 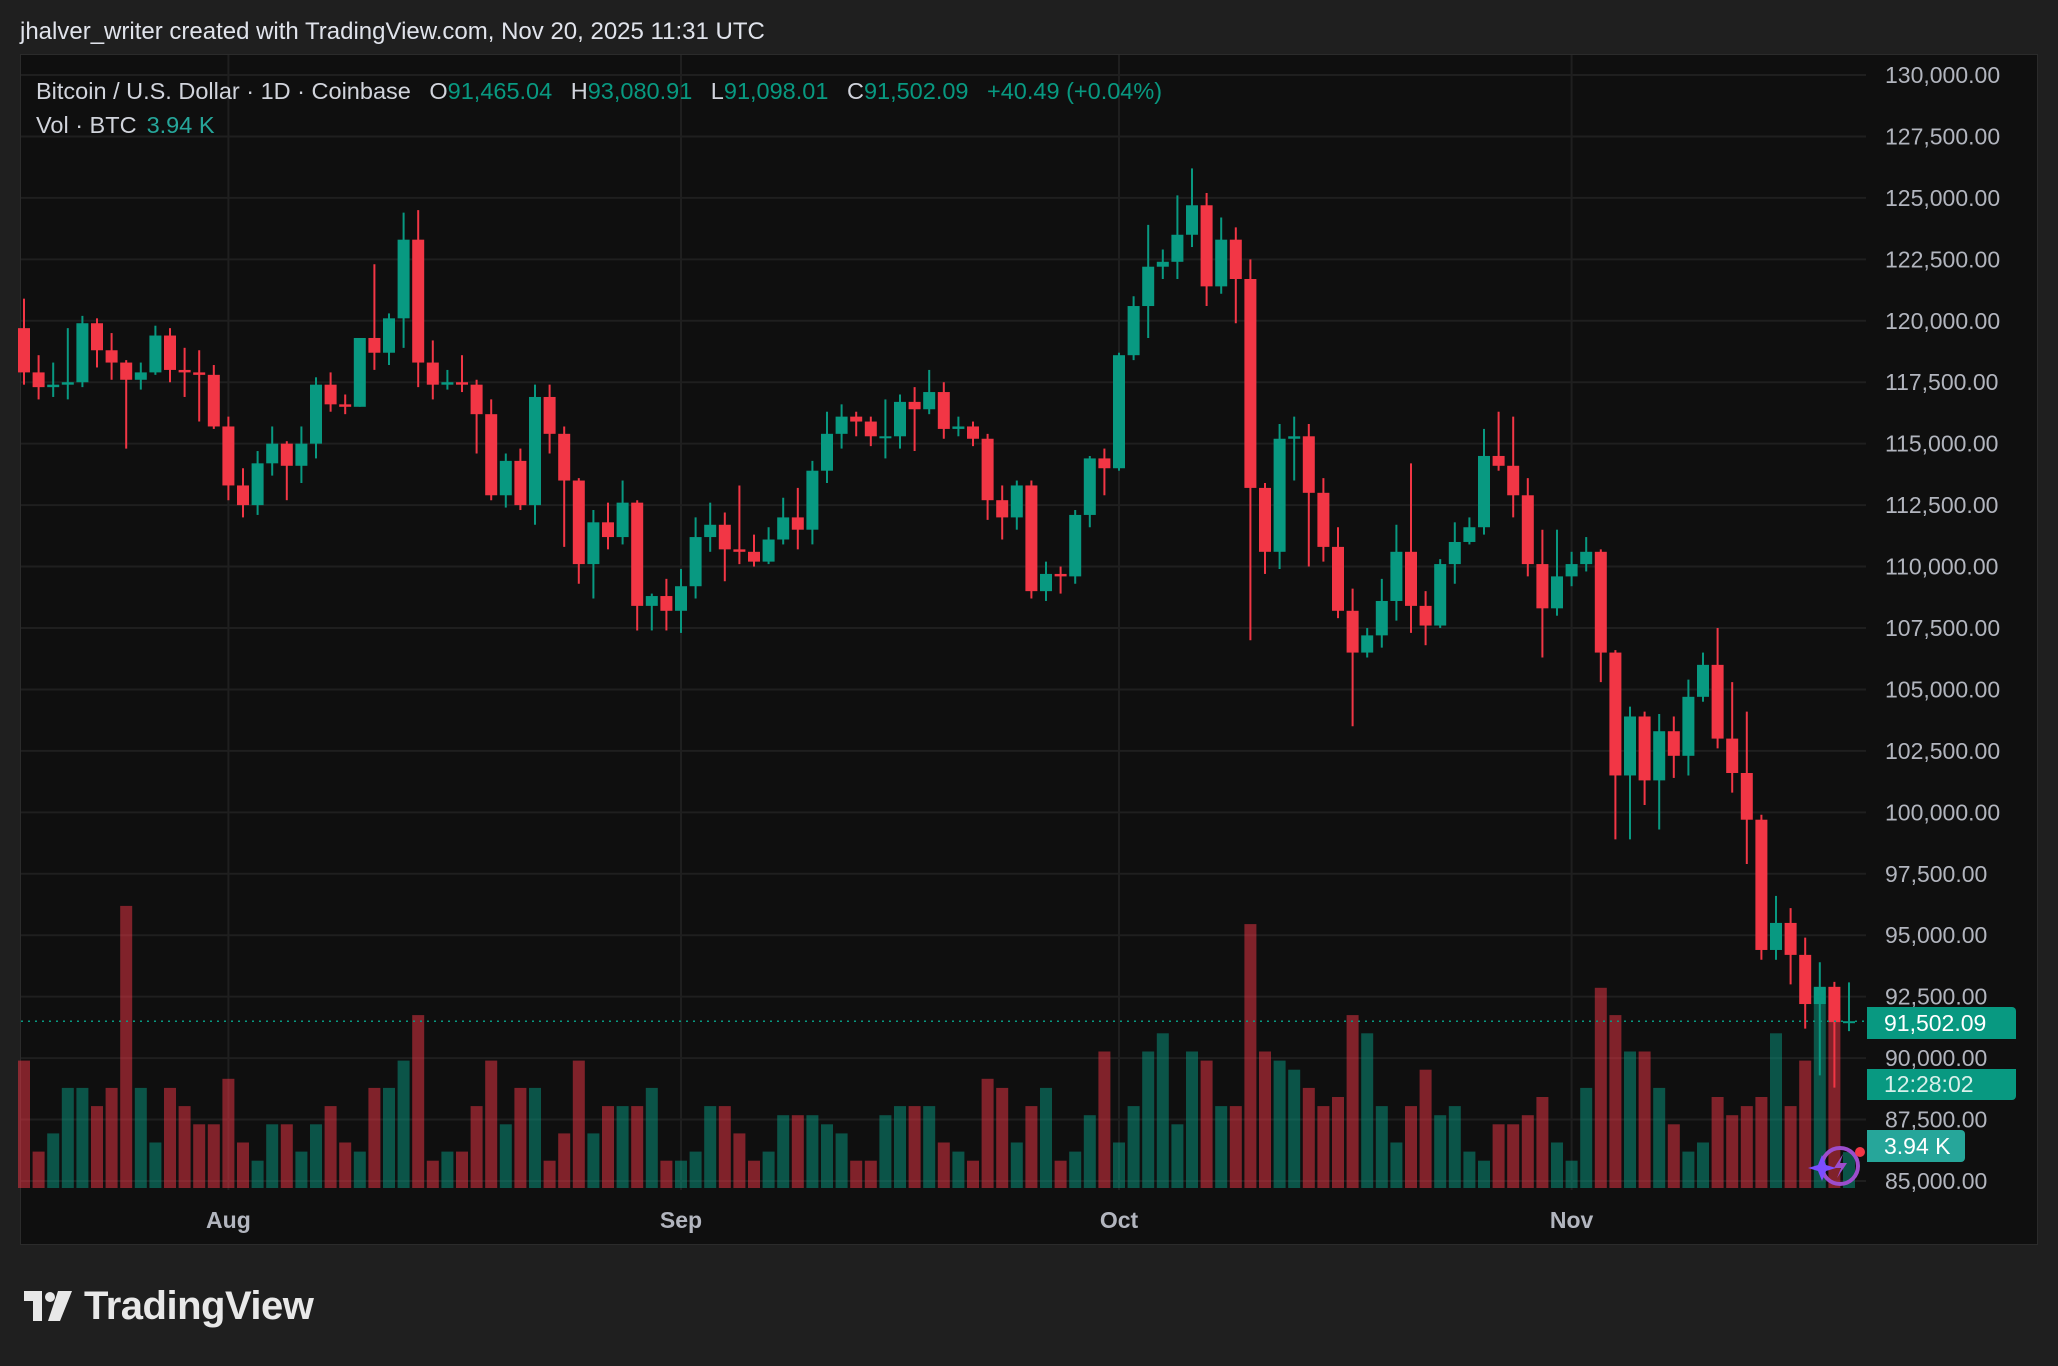 I want to click on assistant-icon, so click(x=1836, y=1166).